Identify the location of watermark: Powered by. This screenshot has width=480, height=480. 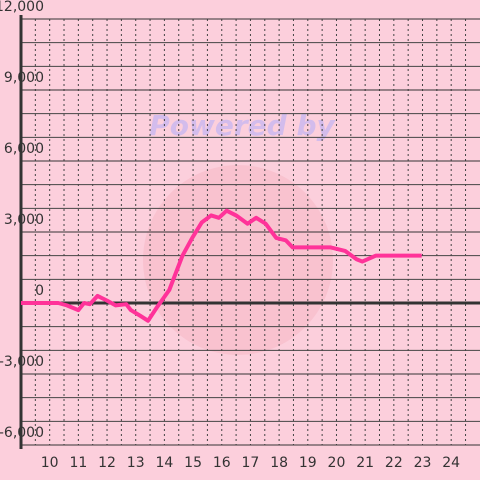
(242, 125).